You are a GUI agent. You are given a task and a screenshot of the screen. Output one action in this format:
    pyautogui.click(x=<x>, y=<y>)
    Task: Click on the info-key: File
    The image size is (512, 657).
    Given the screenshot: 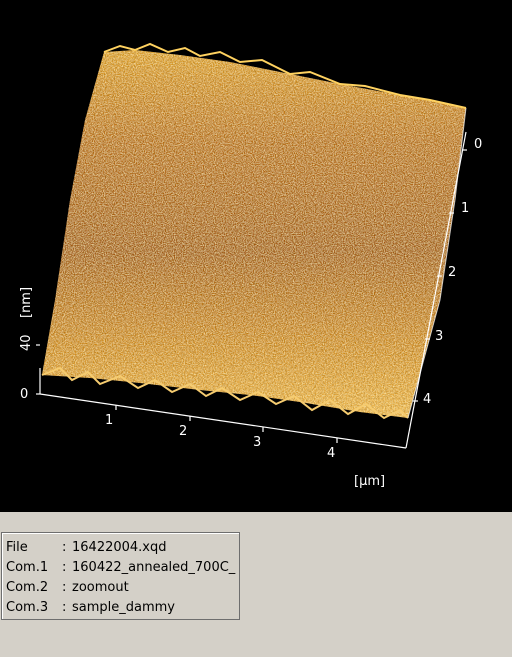 What is the action you would take?
    pyautogui.click(x=17, y=547)
    